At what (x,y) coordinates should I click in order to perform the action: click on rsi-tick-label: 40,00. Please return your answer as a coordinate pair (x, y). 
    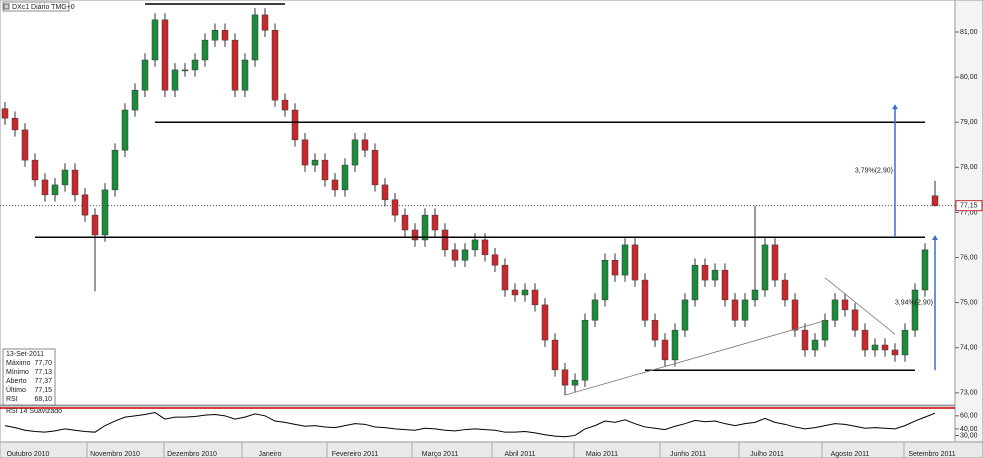
    Looking at the image, I should click on (969, 429).